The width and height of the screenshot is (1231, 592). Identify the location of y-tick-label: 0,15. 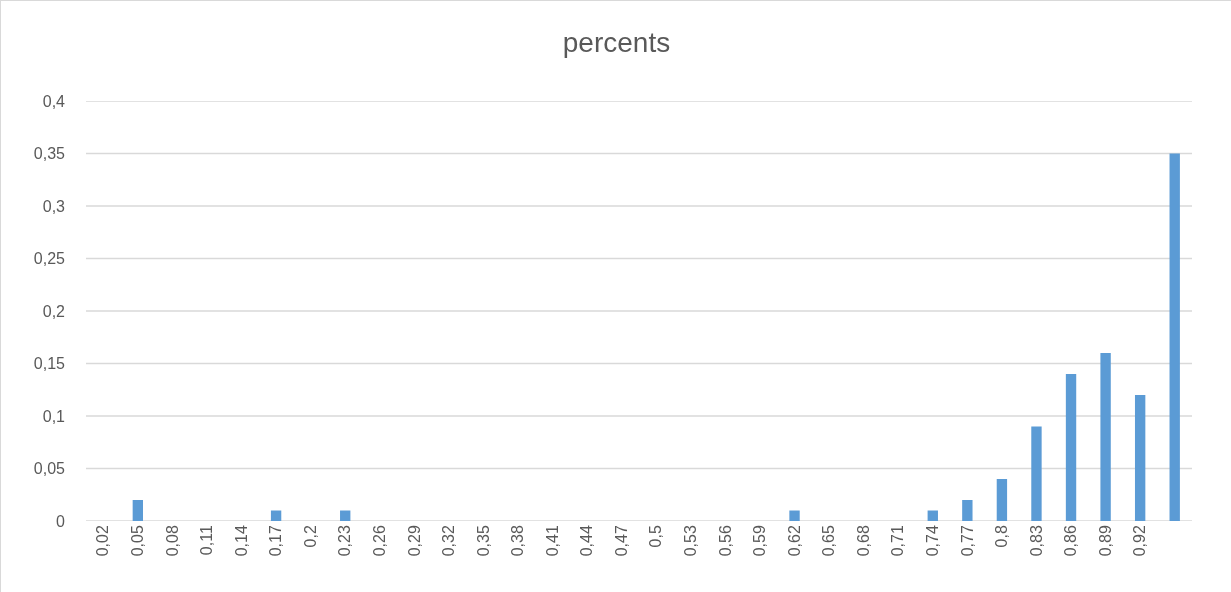
(49, 364).